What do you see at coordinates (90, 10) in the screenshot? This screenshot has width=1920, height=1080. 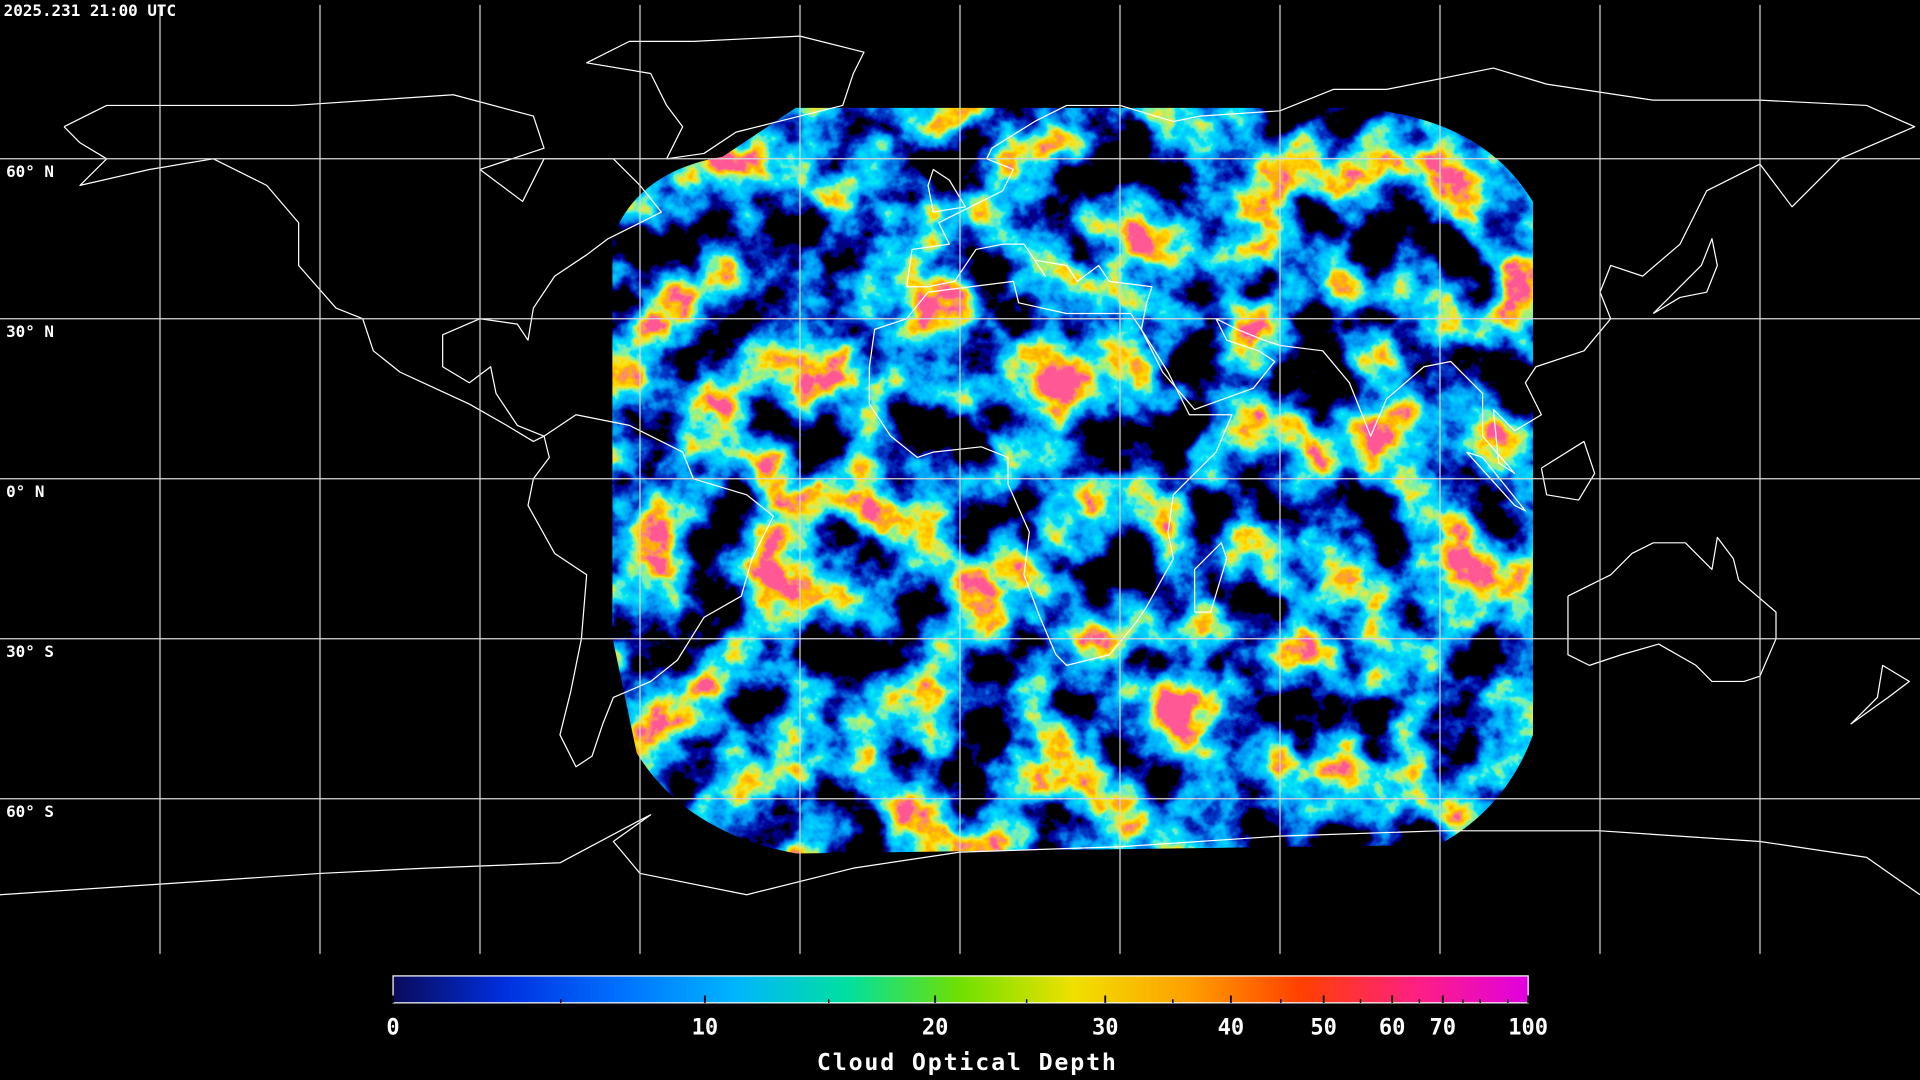 I see `timestamp: 2025.231 21:00 UTC` at bounding box center [90, 10].